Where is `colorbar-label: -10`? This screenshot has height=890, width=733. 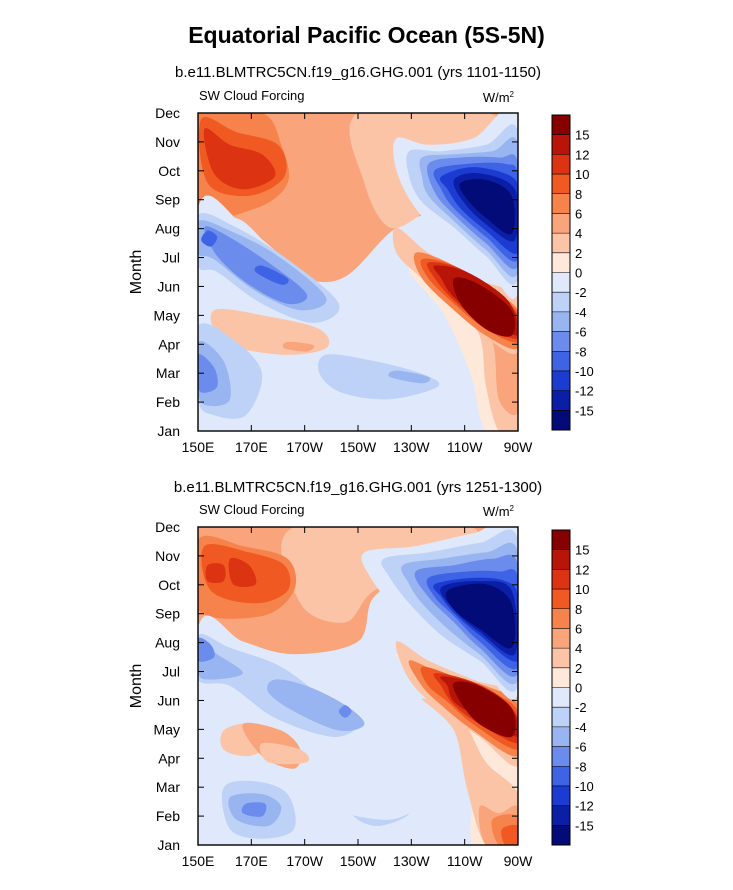 colorbar-label: -10 is located at coordinates (584, 371).